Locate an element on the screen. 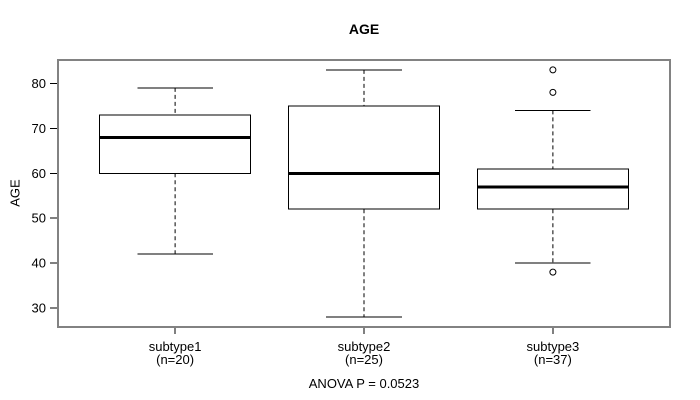 The height and width of the screenshot is (400, 700). chart-title: AGE is located at coordinates (364, 29).